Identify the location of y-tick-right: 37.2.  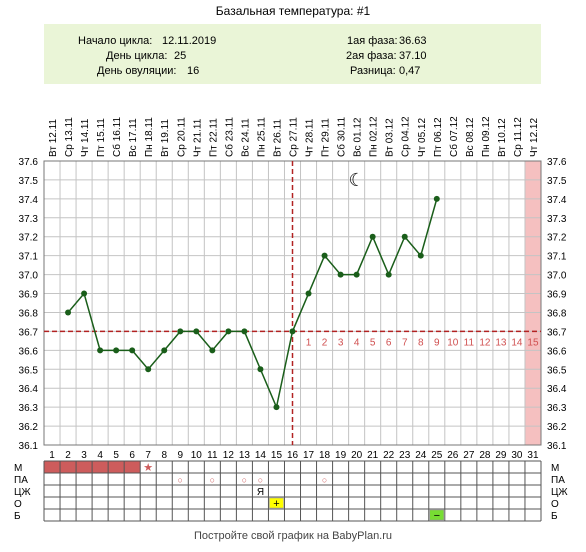
(557, 238).